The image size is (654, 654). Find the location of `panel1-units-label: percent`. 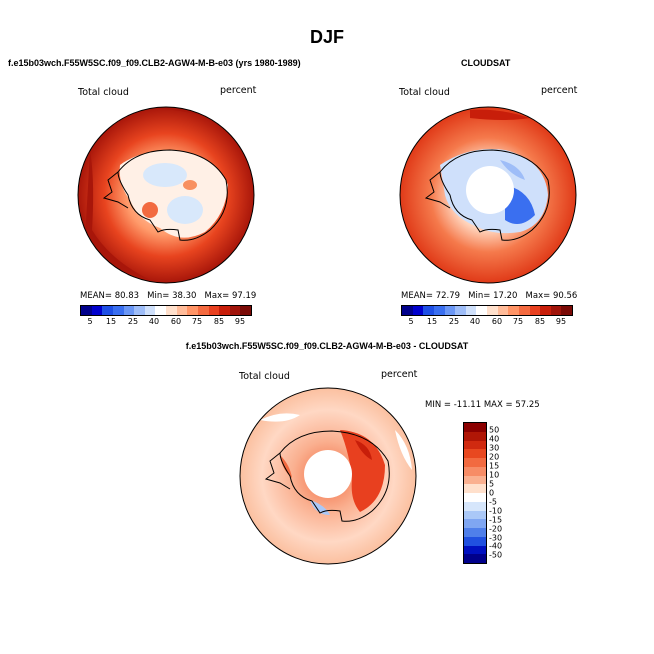

panel1-units-label: percent is located at coordinates (238, 90).